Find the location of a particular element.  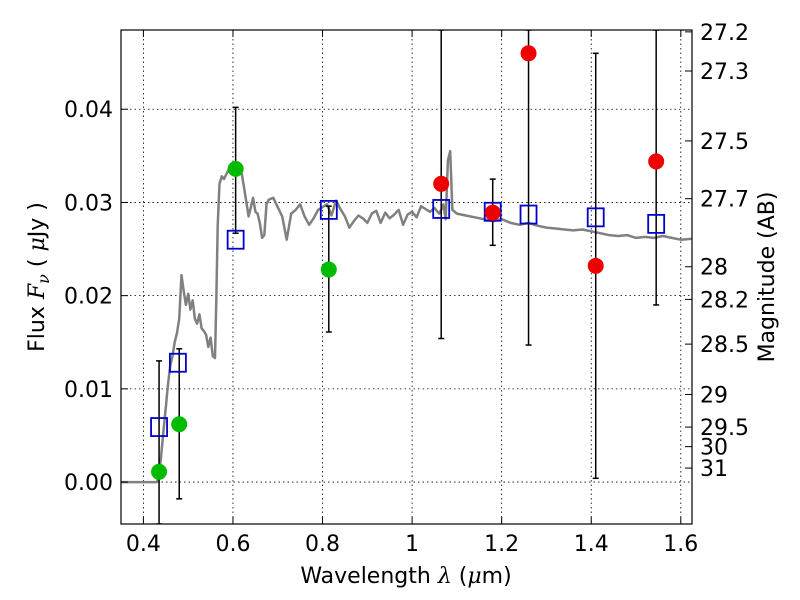

y2-tick-label: 27.5 is located at coordinates (724, 142).